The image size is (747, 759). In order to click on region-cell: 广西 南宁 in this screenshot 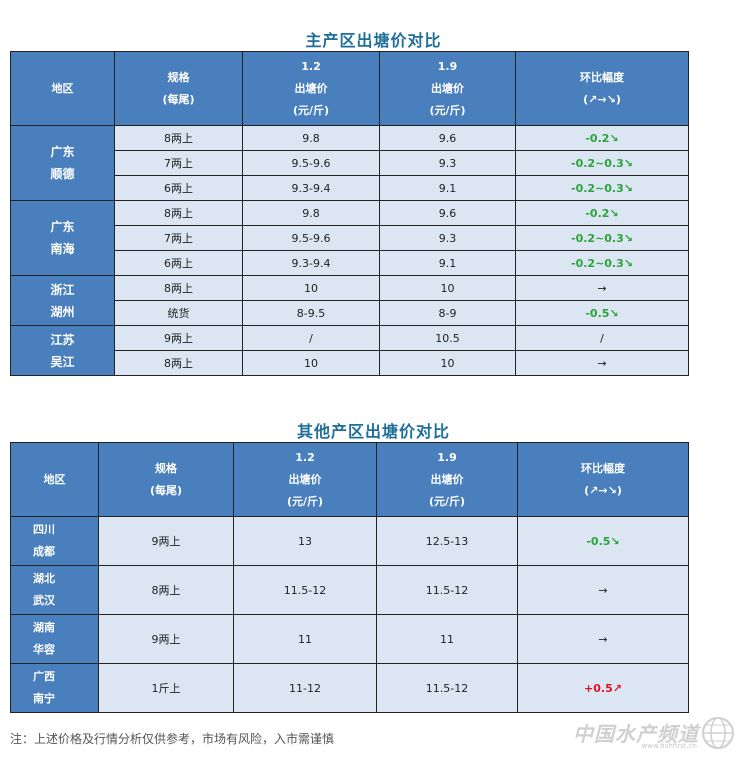, I will do `click(54, 688)`.